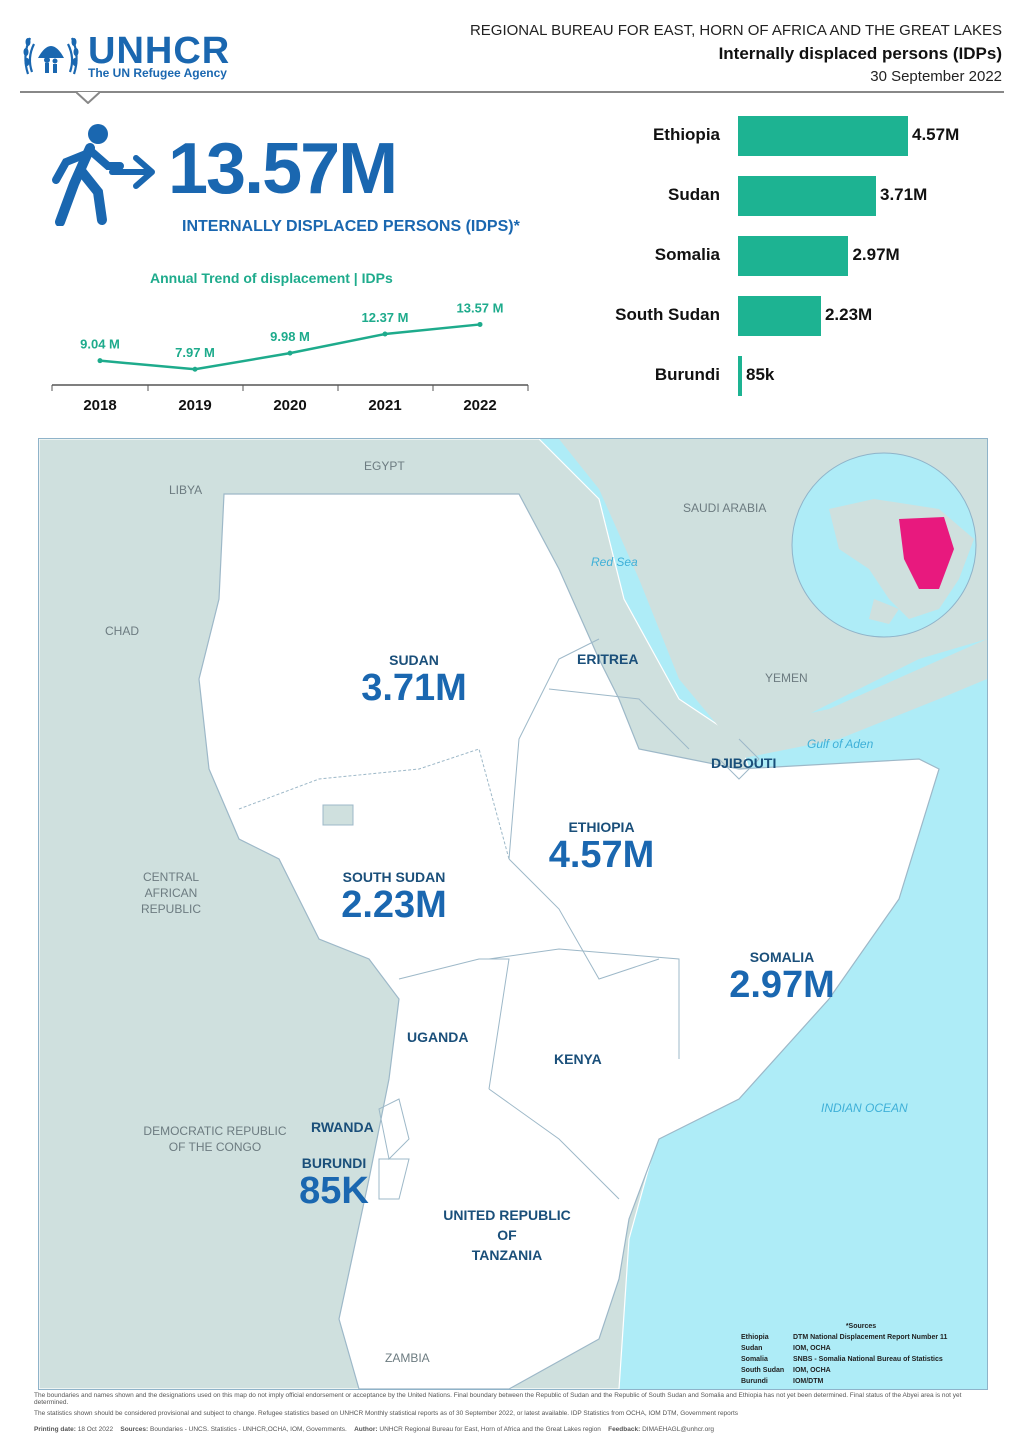  I want to click on map-south-sudan-name: SOUTH SUDAN, so click(394, 877).